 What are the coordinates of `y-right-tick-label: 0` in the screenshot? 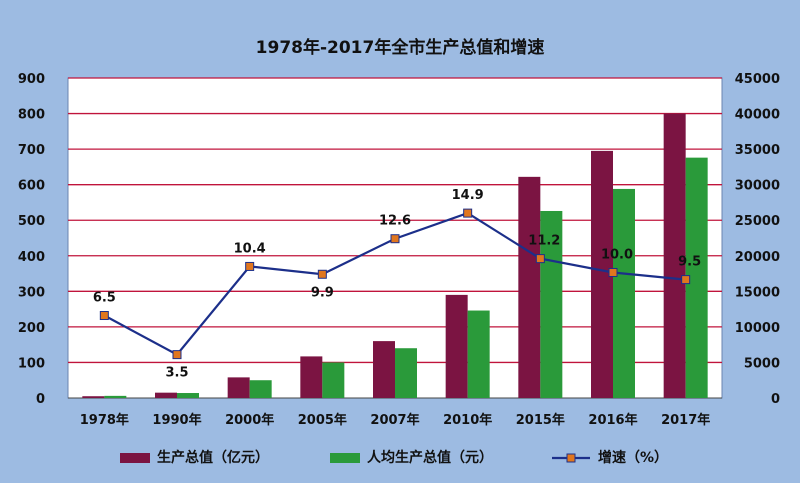 It's located at (775, 399).